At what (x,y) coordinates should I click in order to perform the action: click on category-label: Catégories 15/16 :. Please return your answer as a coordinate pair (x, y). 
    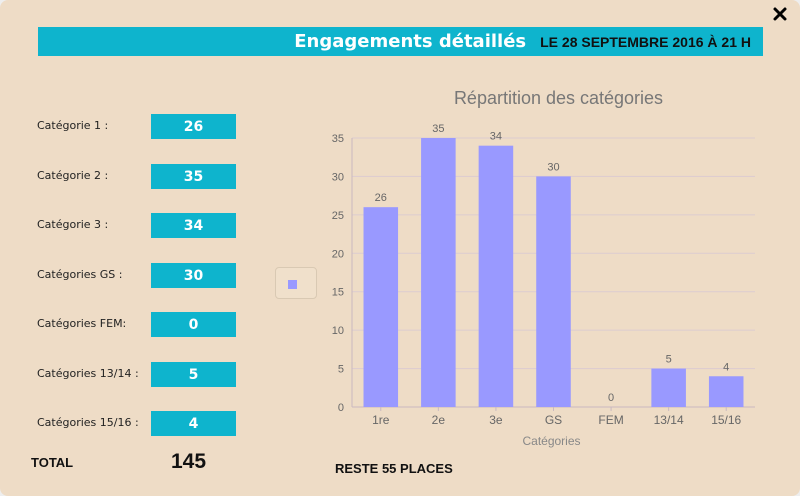
    Looking at the image, I should click on (88, 422).